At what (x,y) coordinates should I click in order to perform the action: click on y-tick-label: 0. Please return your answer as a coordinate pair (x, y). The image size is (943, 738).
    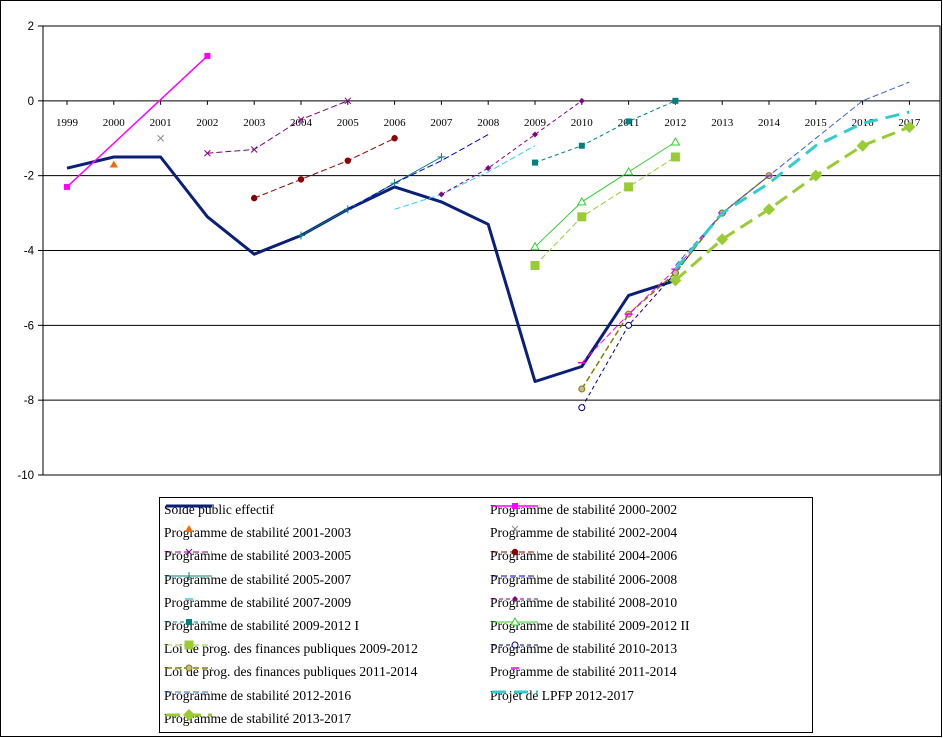
    Looking at the image, I should click on (31, 102).